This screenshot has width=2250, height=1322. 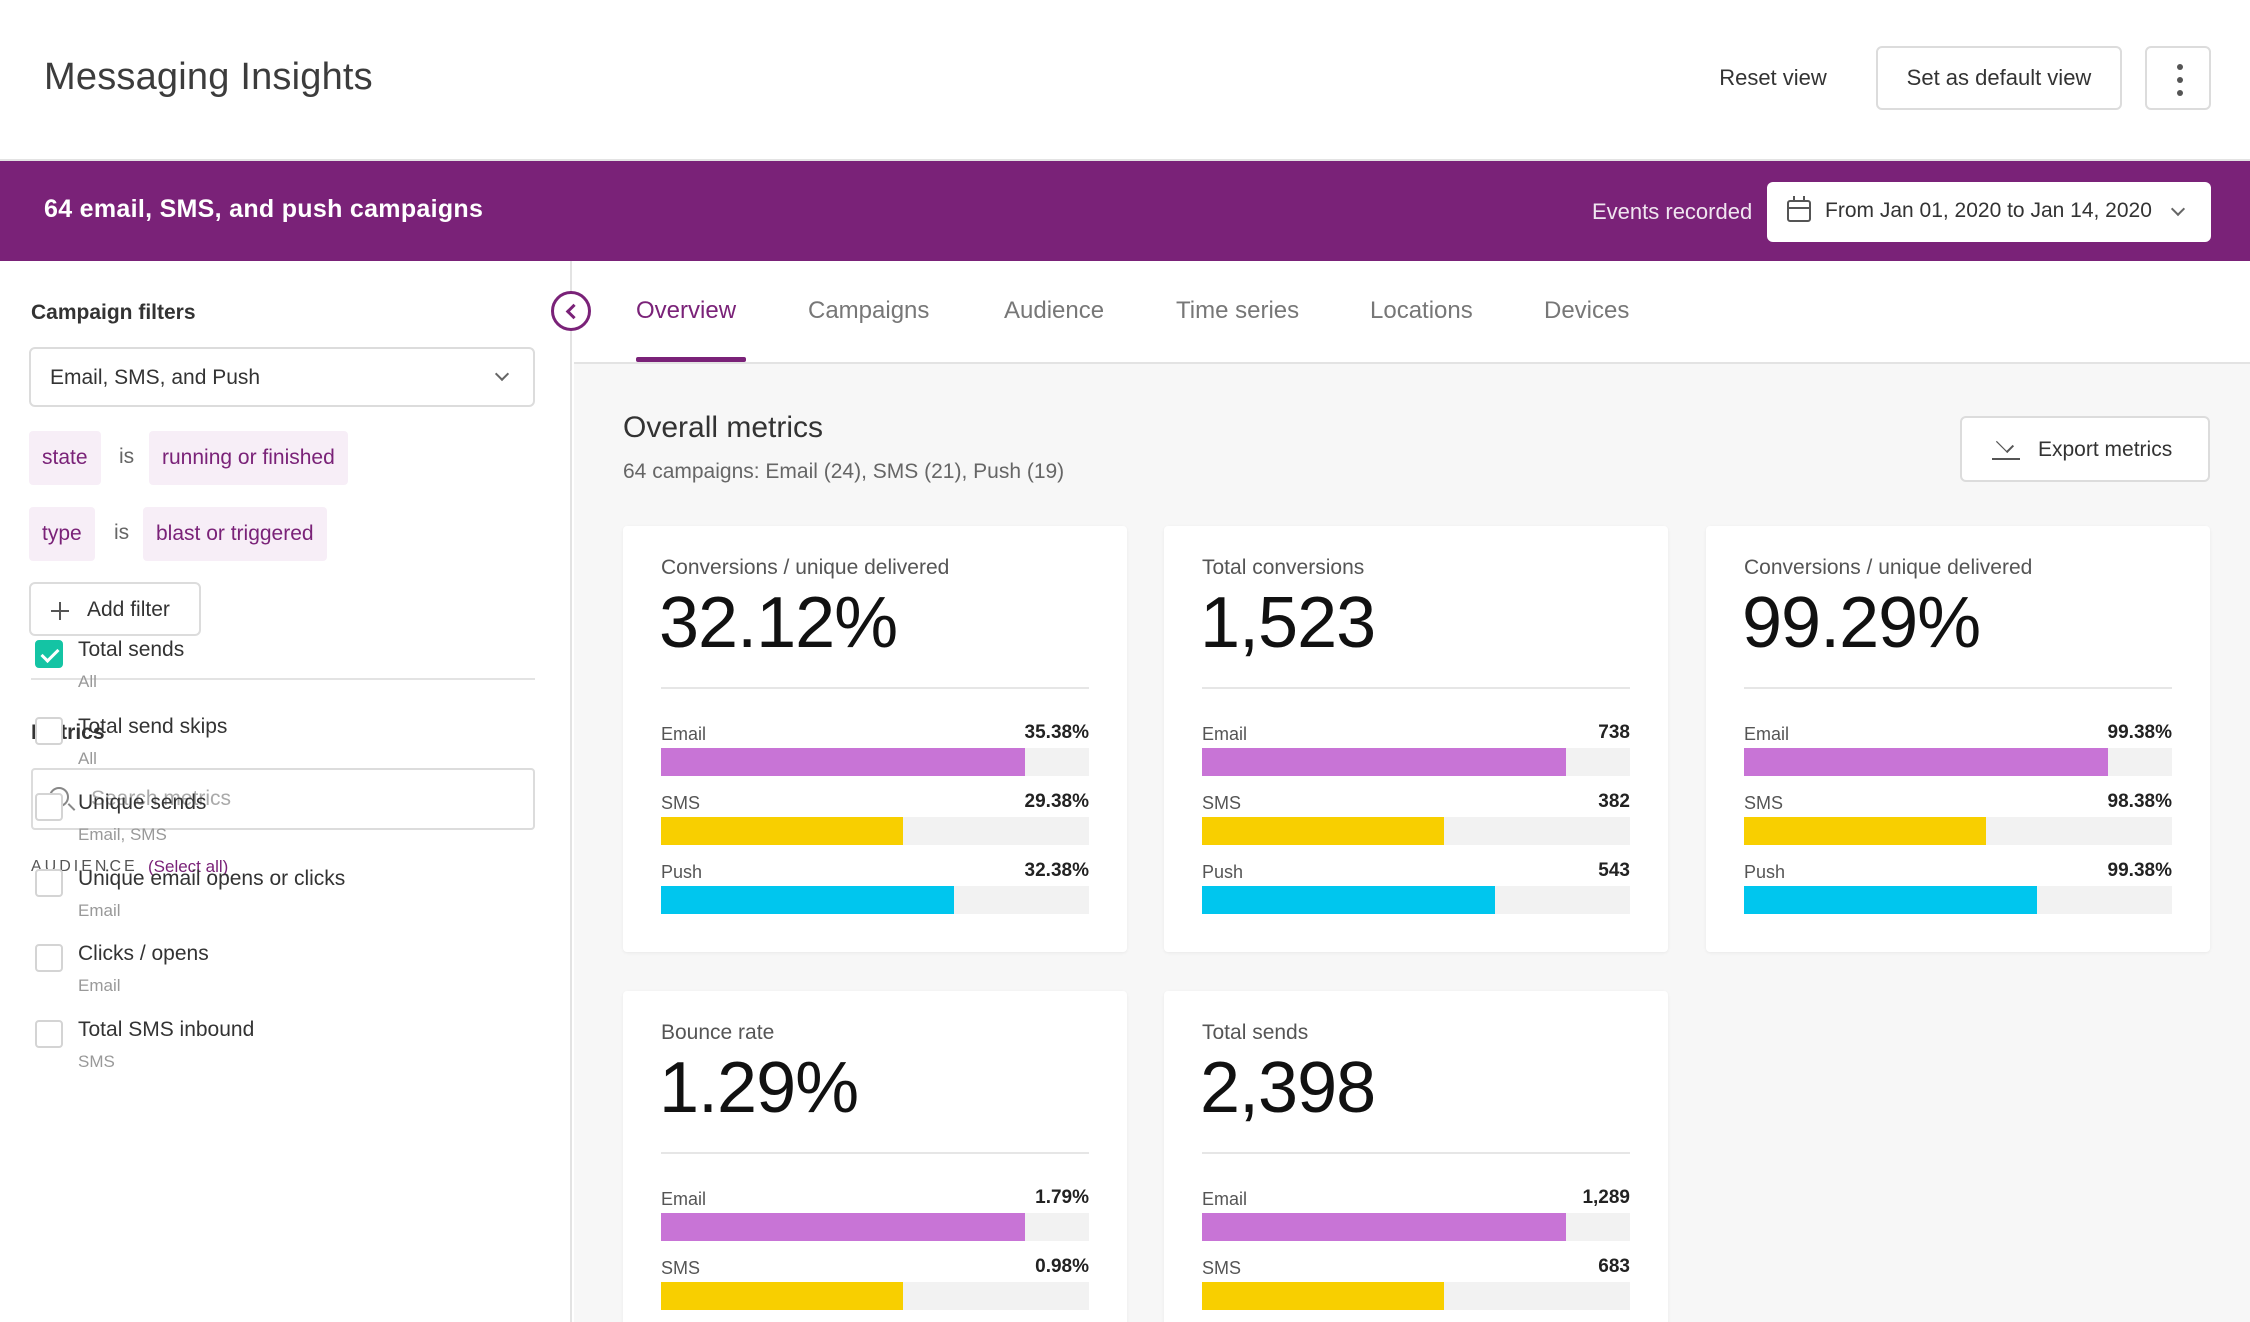 I want to click on active-tab-indicator, so click(x=691, y=359).